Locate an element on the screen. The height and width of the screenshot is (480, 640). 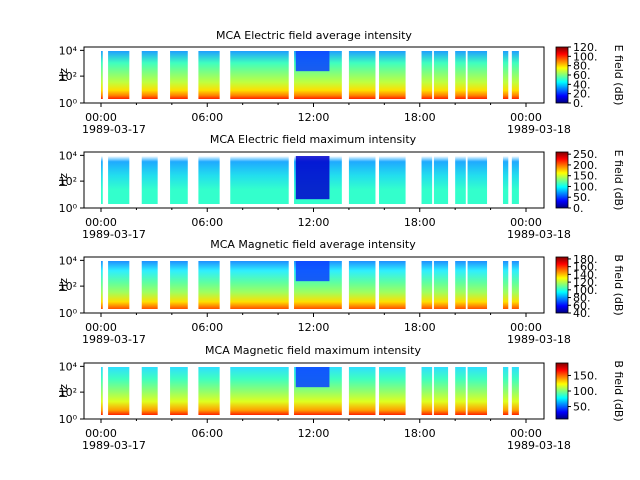
panel-title: MCA Electric field average intensity is located at coordinates (314, 35).